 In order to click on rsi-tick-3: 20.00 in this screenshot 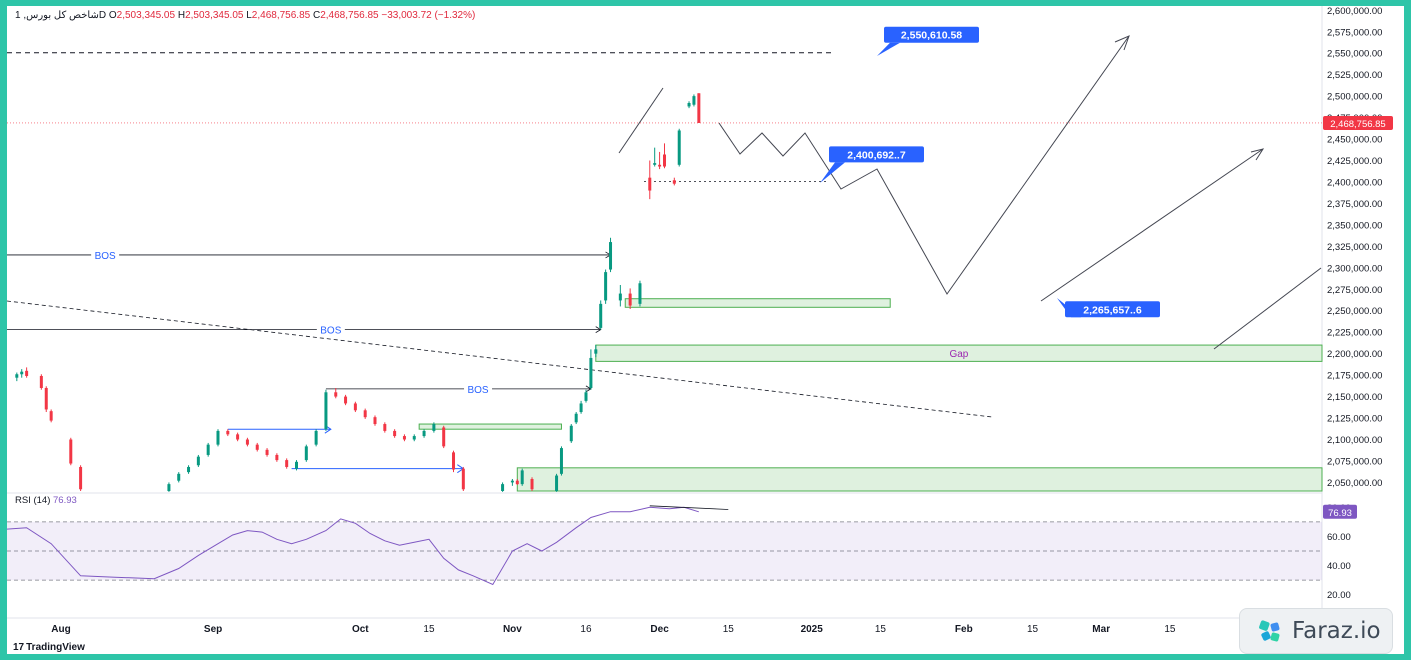, I will do `click(1339, 595)`.